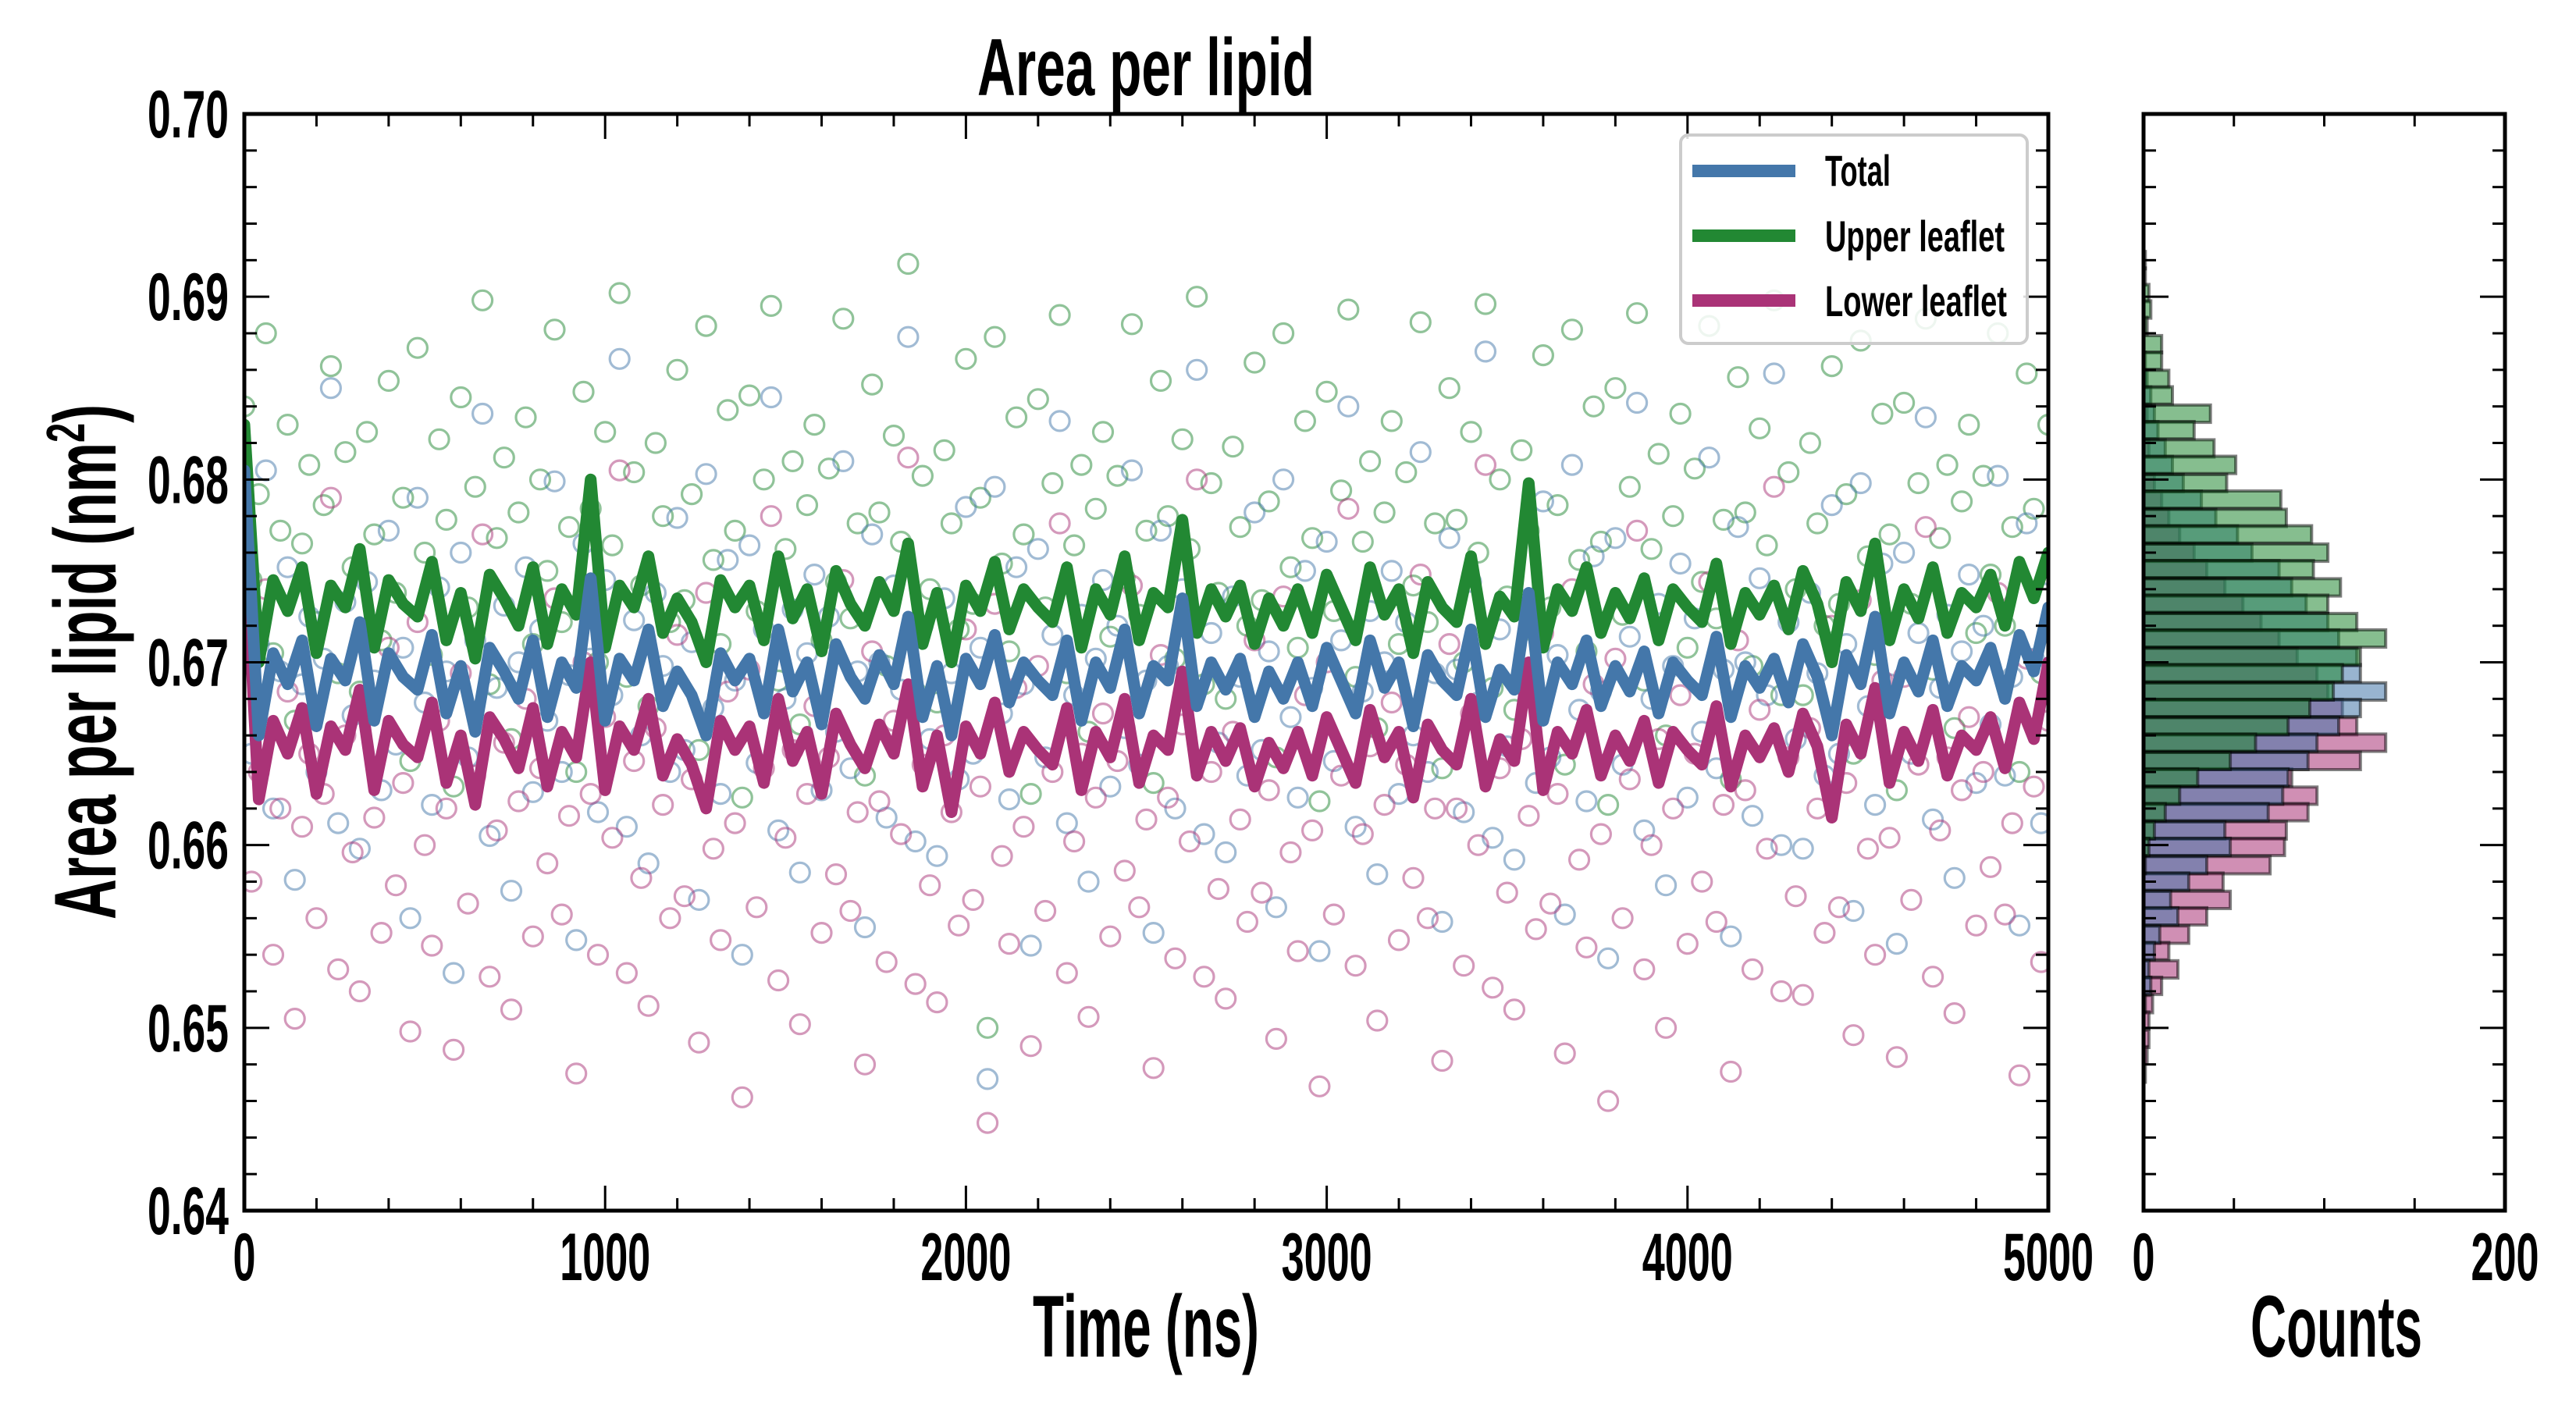  I want to click on histogram-x-tick-labels: 0 200, so click(2336, 1257).